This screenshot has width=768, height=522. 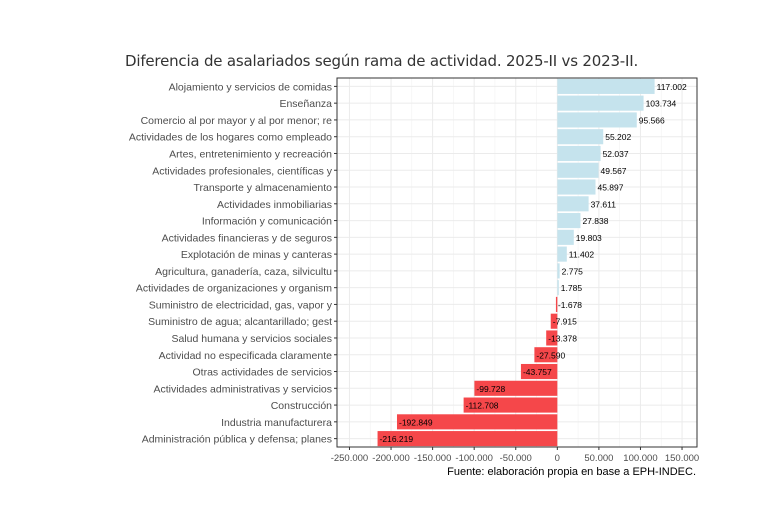 I want to click on y-tick-label: Alojamiento y servicios de comidas, so click(x=250, y=87).